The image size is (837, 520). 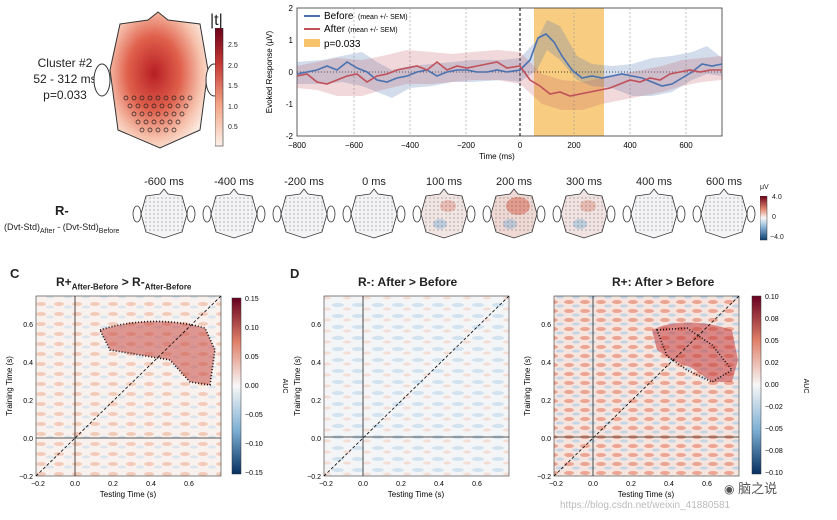 I want to click on panel-c-t1-sub: After-Before, so click(x=95, y=287).